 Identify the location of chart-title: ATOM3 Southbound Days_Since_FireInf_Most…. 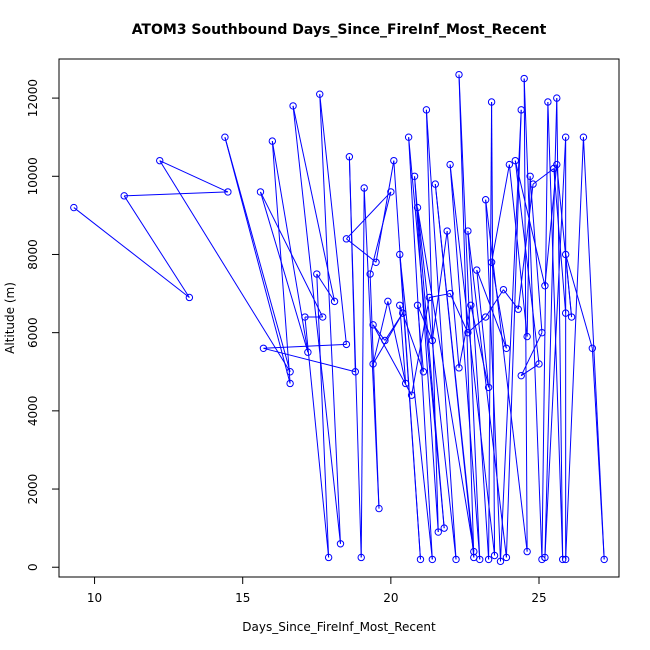
(339, 30).